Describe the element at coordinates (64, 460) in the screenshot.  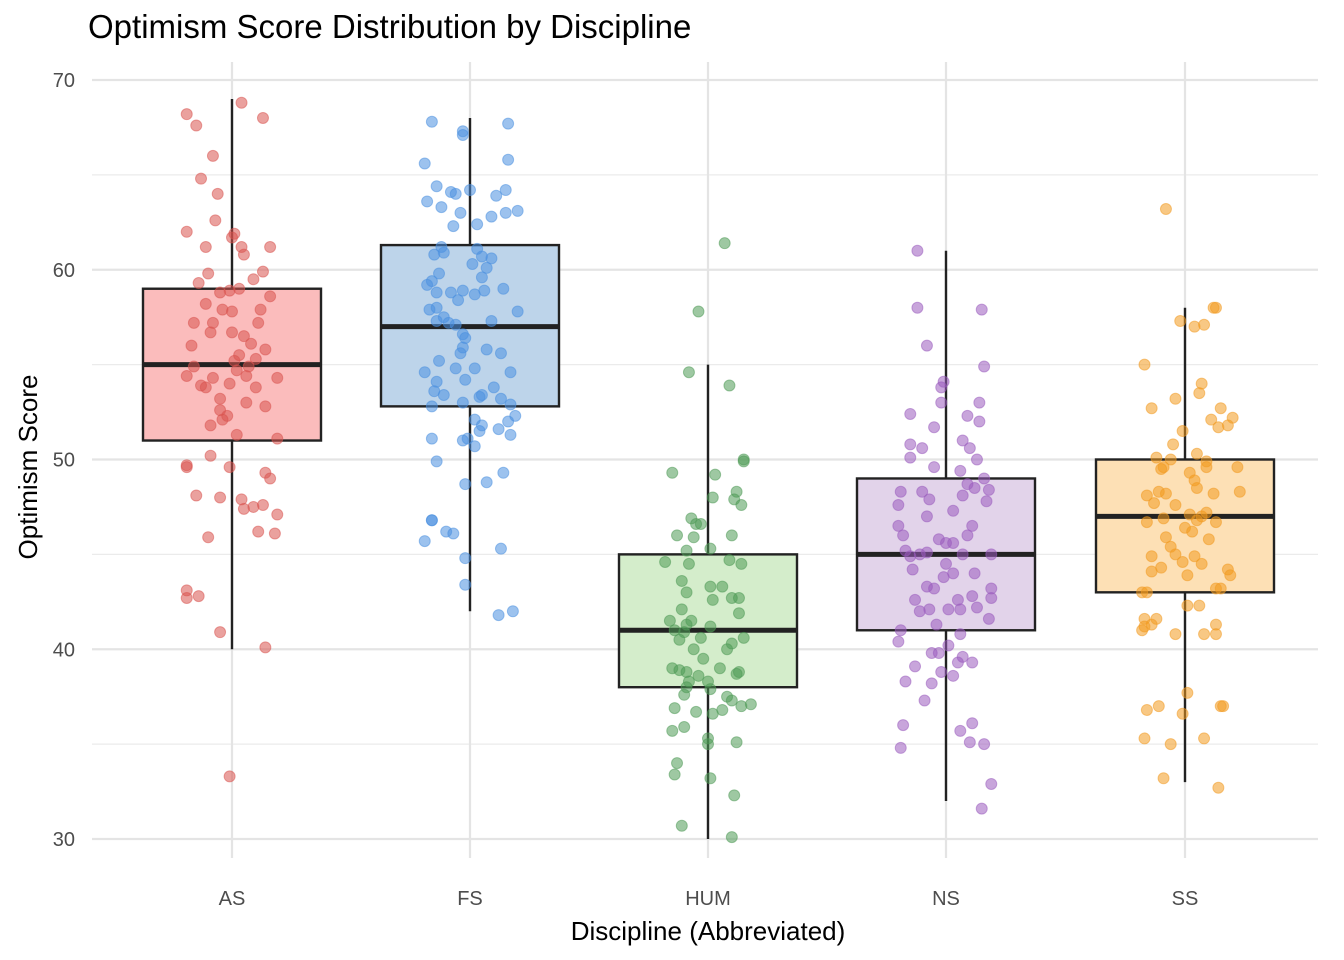
I see `y-axis-ticks: 30 40 50 60 70` at that location.